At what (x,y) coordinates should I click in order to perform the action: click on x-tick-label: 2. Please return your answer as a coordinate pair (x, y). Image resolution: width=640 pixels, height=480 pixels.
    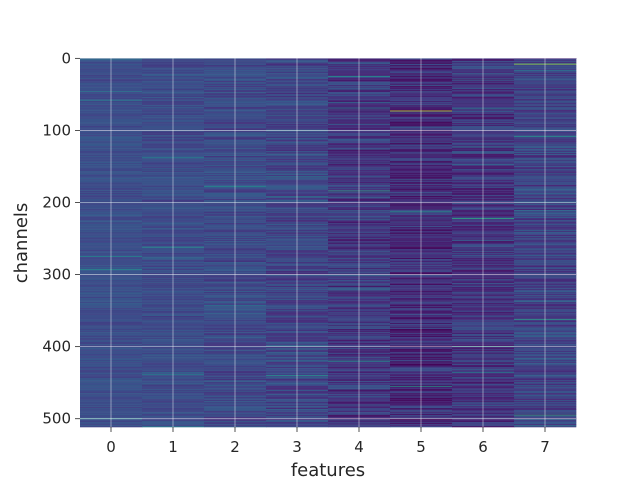
    Looking at the image, I should click on (235, 447).